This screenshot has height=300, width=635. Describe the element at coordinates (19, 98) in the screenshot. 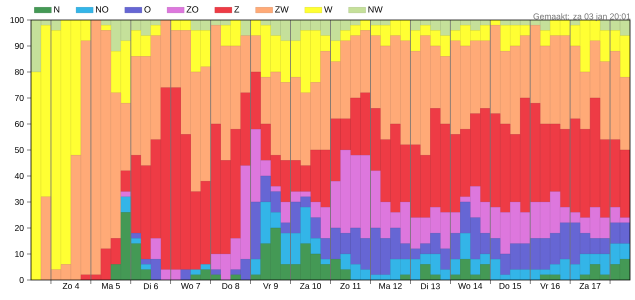

I see `y-tick-label: 70` at that location.